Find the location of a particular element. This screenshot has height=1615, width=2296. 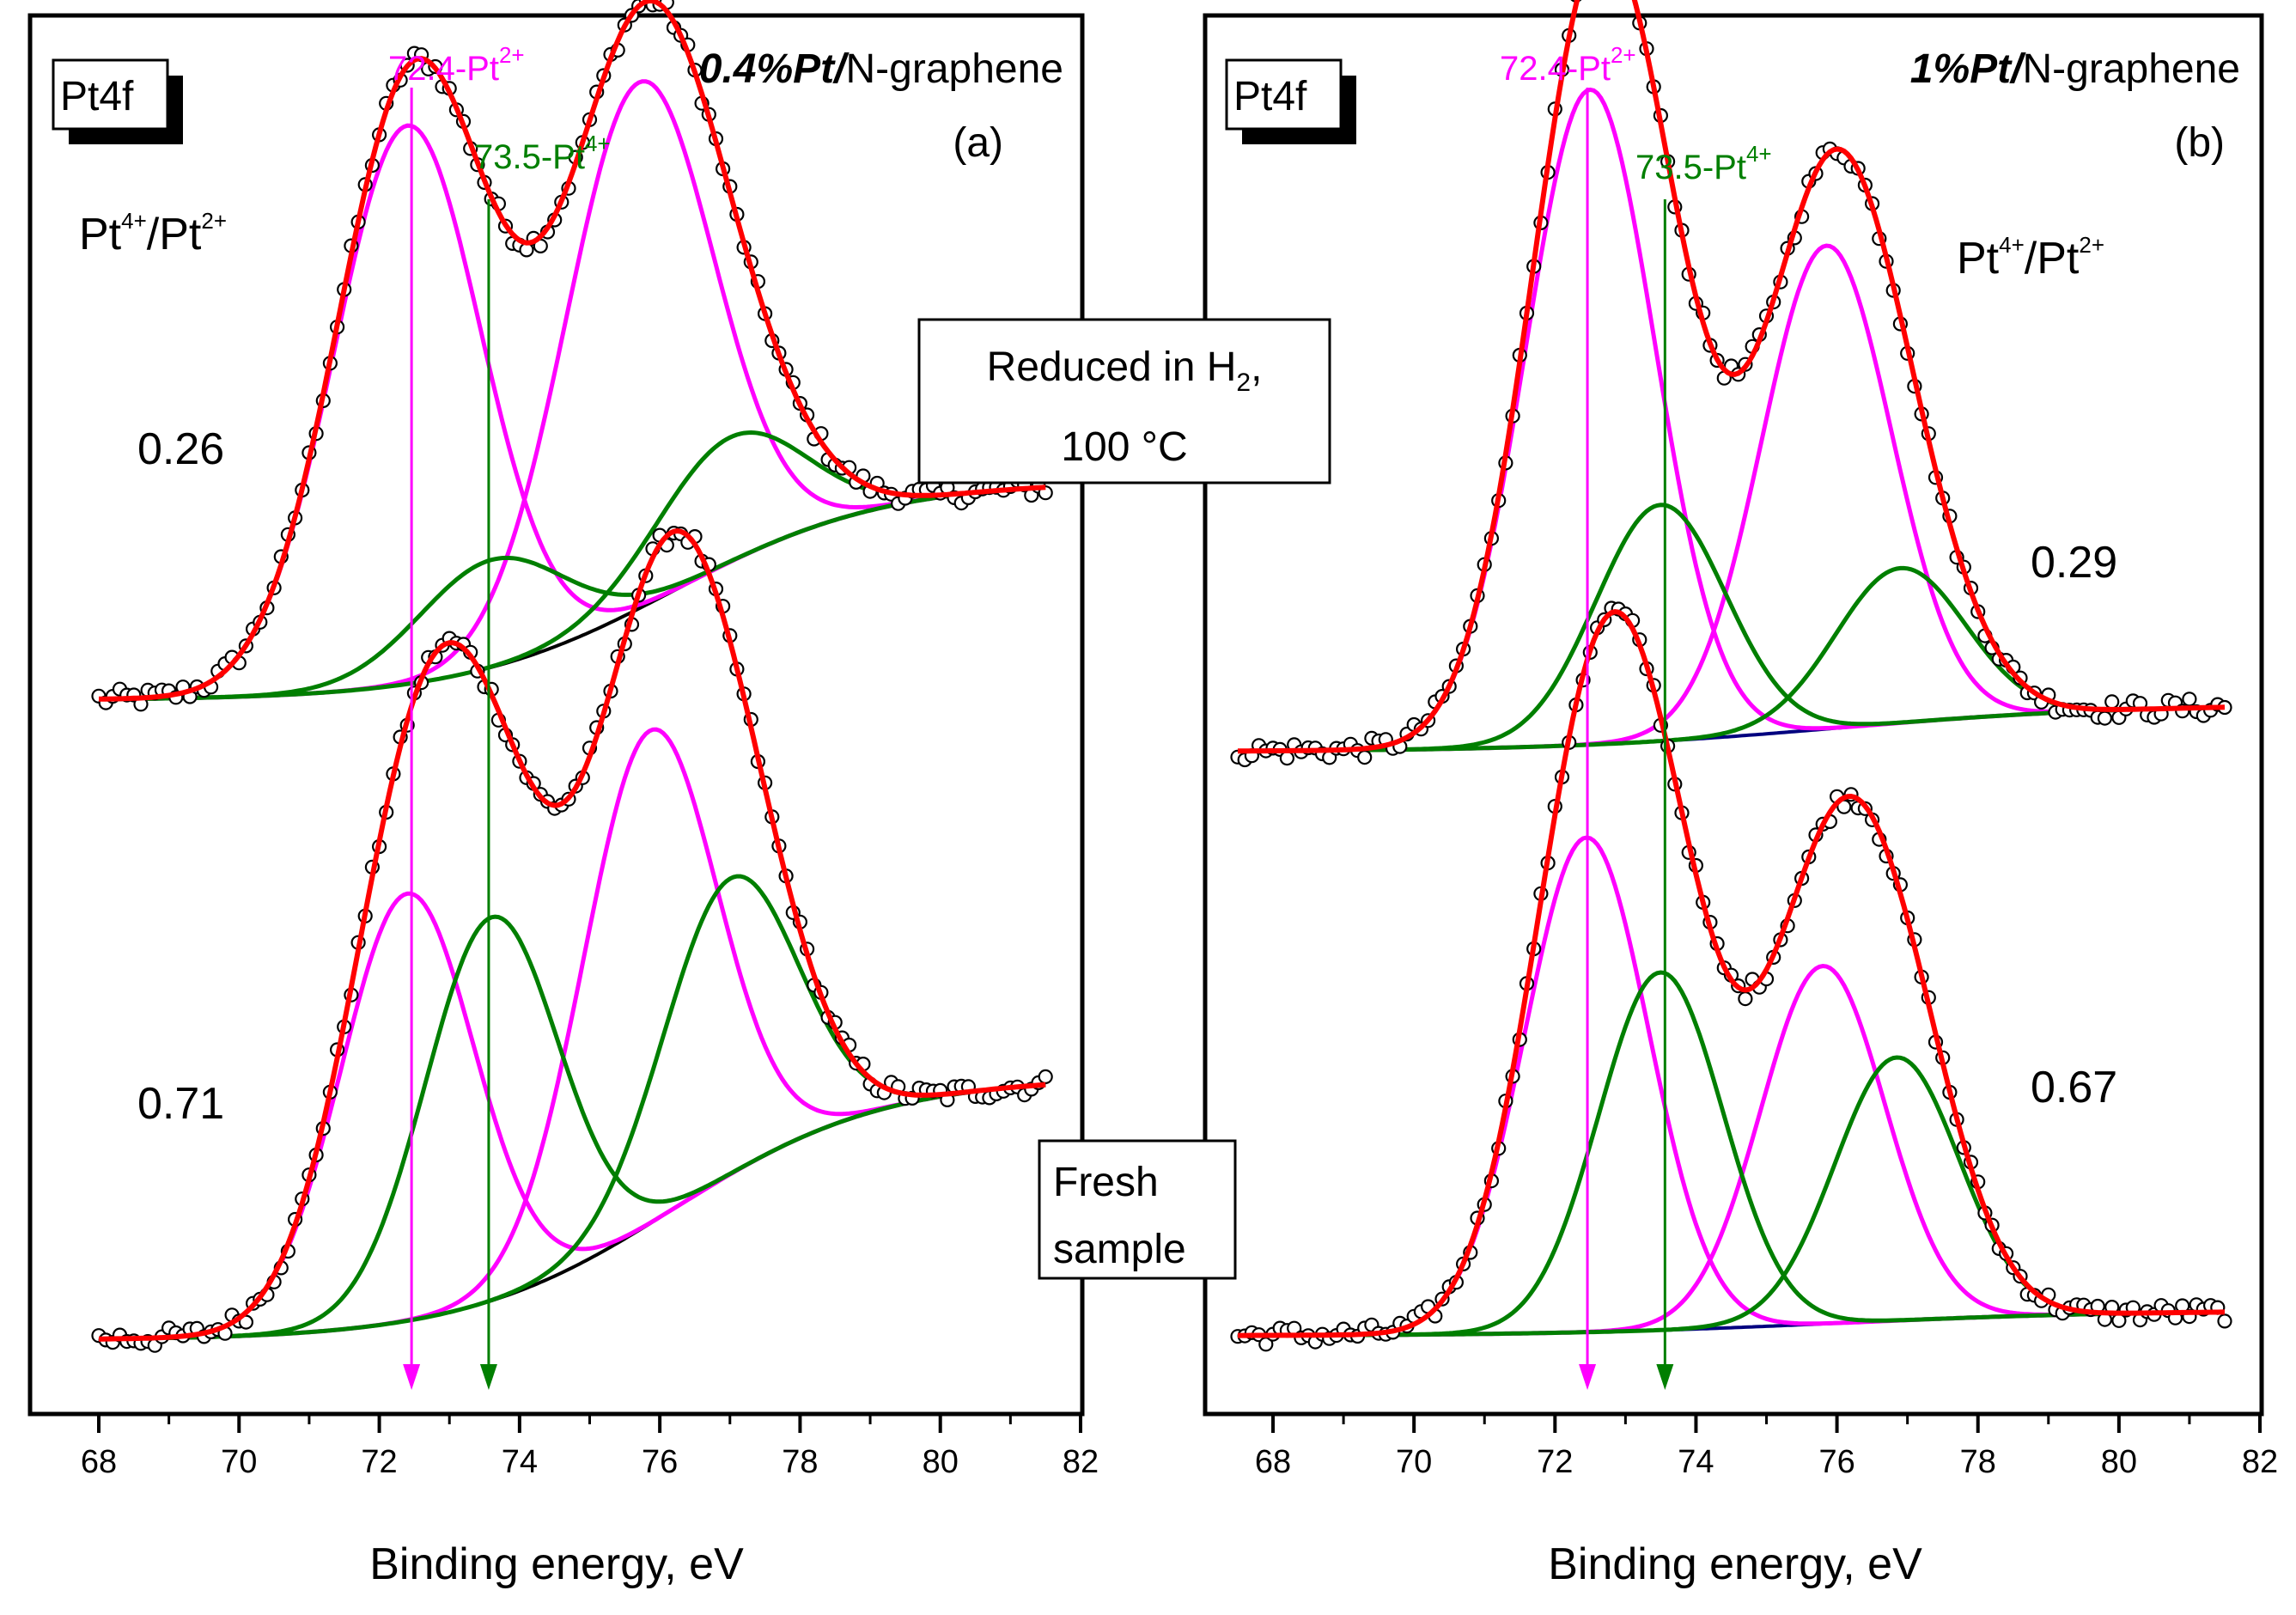

panel-b-element-label: Pt4f is located at coordinates (1270, 96).